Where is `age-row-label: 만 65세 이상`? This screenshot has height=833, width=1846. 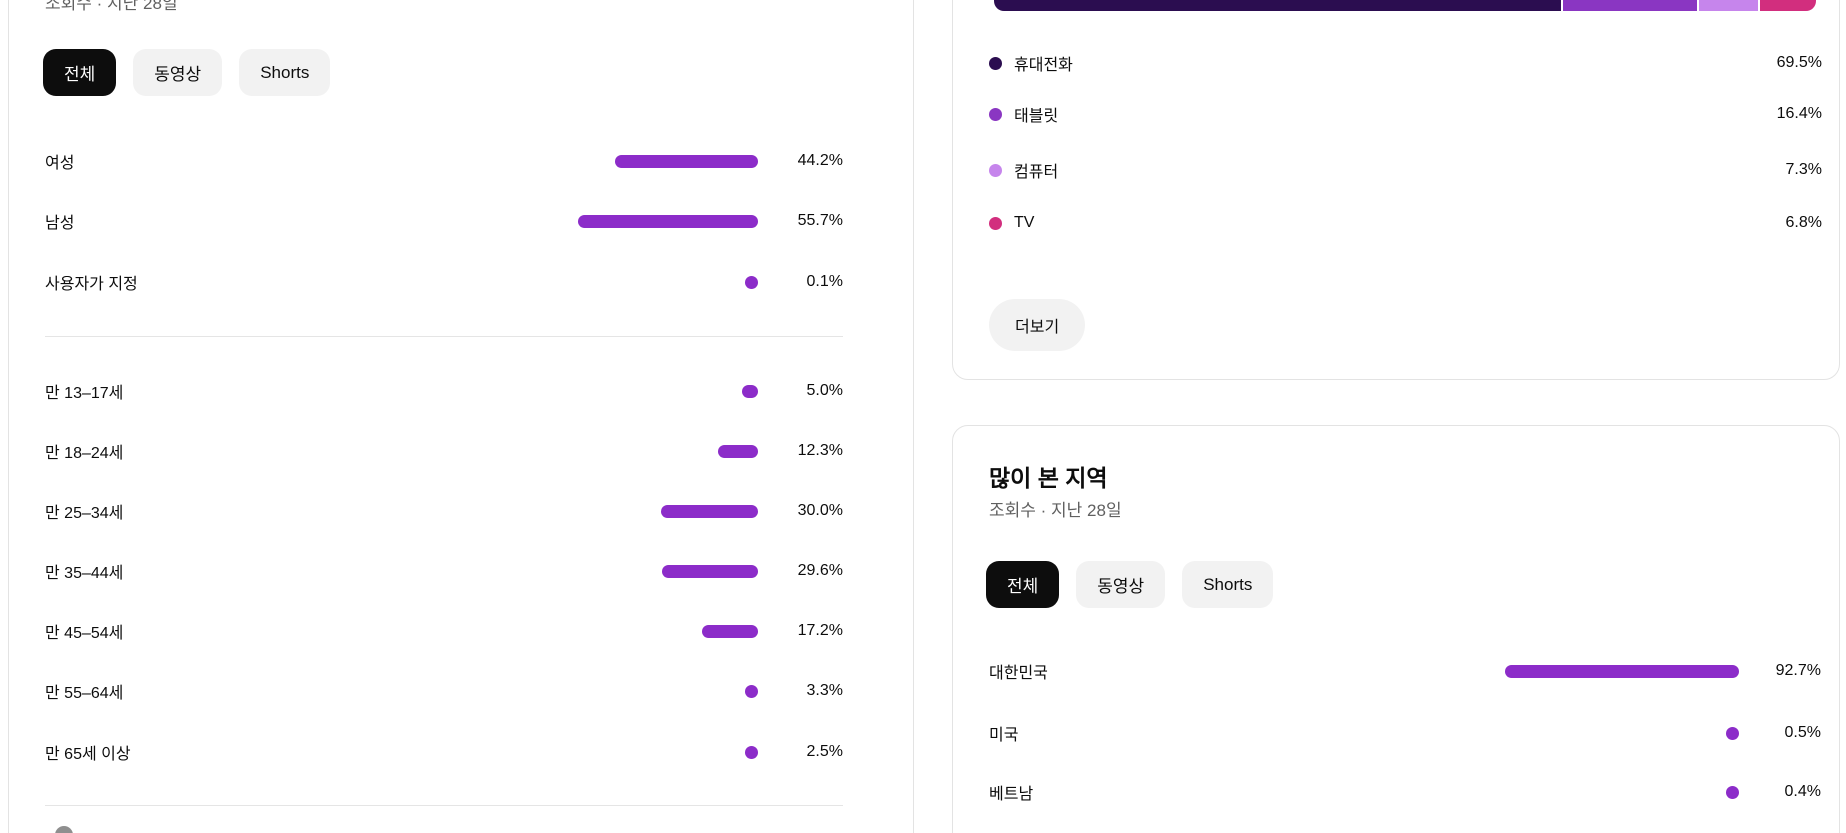 age-row-label: 만 65세 이상 is located at coordinates (88, 754).